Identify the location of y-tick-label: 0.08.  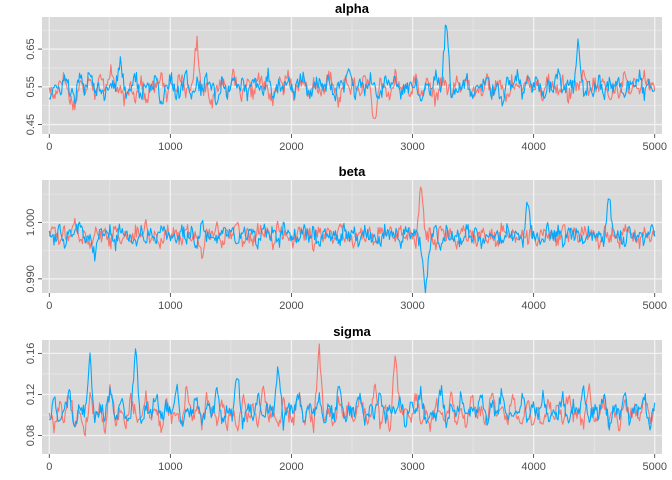
(31, 435).